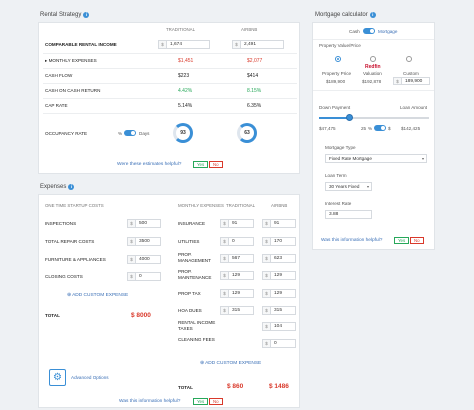 The image size is (474, 410). I want to click on property-price-radio, so click(338, 59).